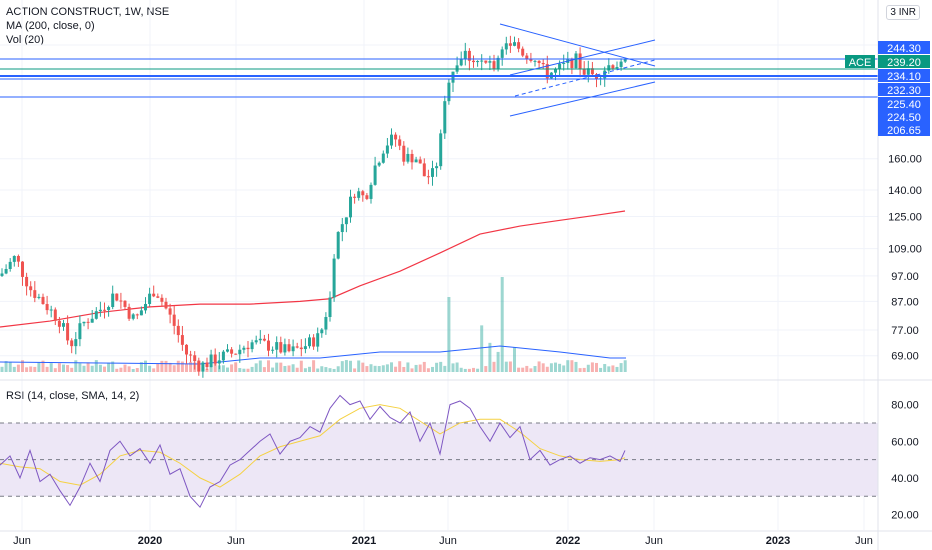 This screenshot has width=932, height=550. Describe the element at coordinates (585, 78) in the screenshot. I see `trend-line` at that location.